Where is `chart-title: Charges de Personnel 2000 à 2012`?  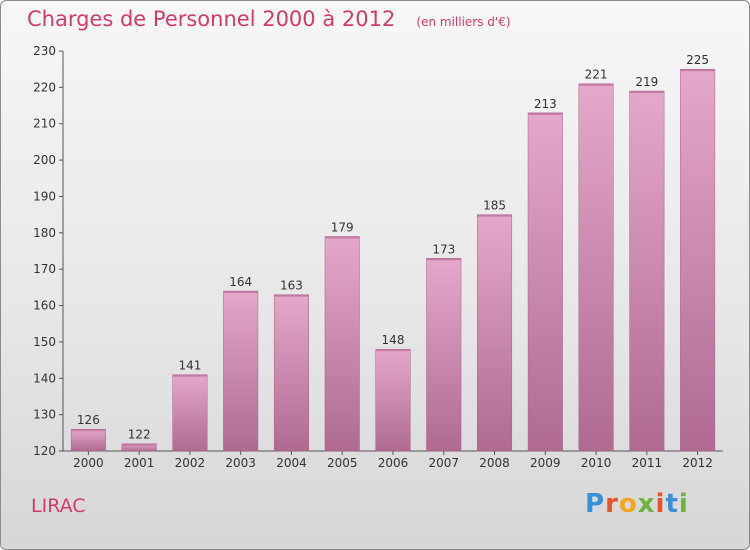
chart-title: Charges de Personnel 2000 à 2012 is located at coordinates (211, 19).